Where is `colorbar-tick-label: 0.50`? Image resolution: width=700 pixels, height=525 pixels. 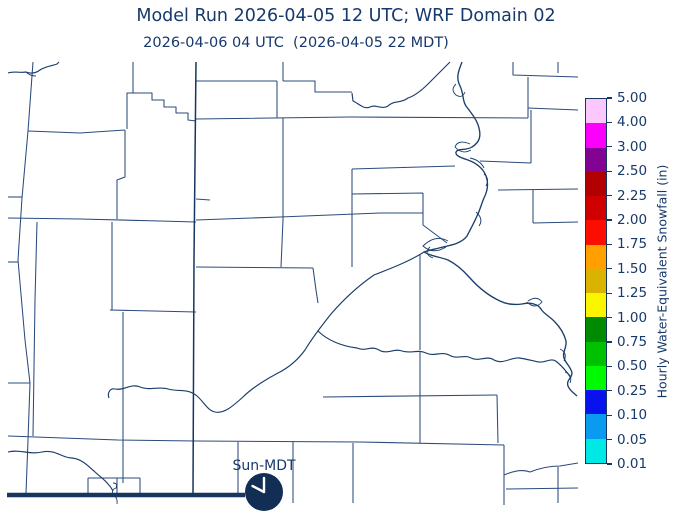
colorbar-tick-label: 0.50 is located at coordinates (632, 366).